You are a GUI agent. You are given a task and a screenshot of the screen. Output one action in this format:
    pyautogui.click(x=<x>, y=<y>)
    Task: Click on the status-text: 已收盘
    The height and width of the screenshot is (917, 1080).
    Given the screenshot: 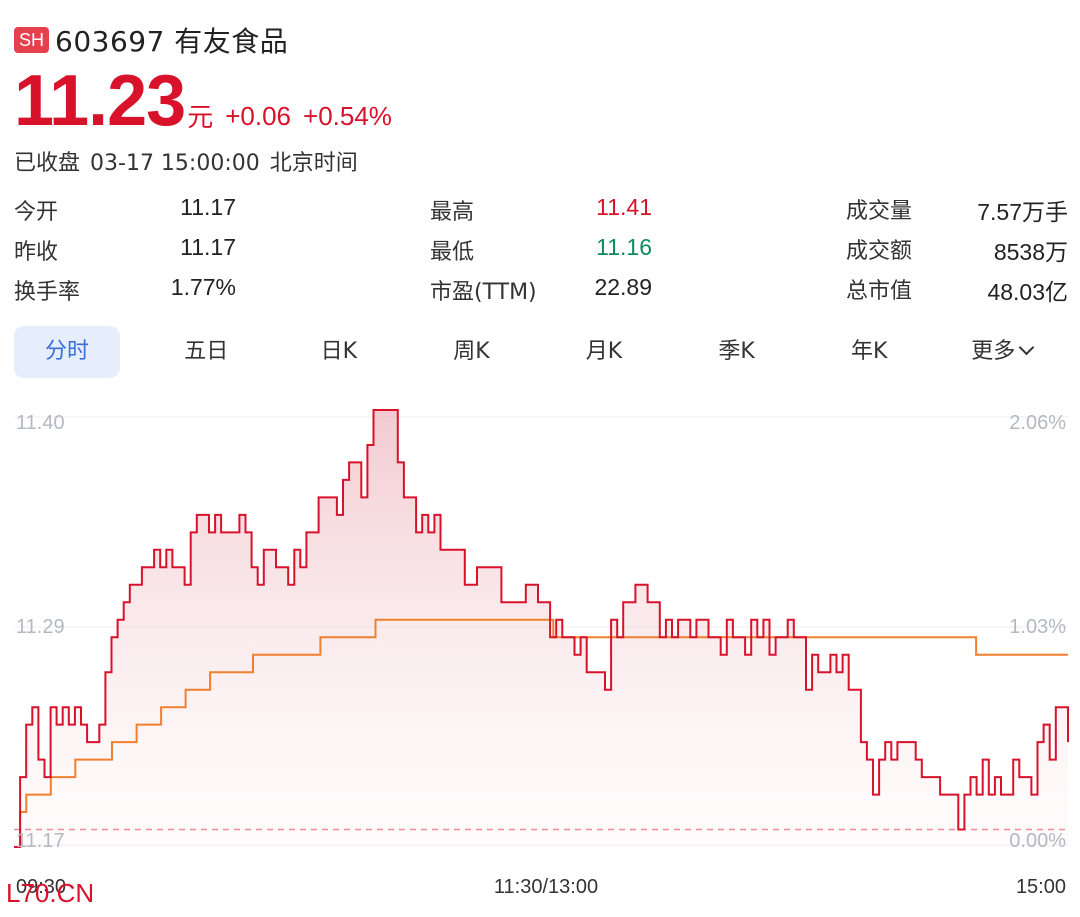 What is the action you would take?
    pyautogui.click(x=47, y=163)
    